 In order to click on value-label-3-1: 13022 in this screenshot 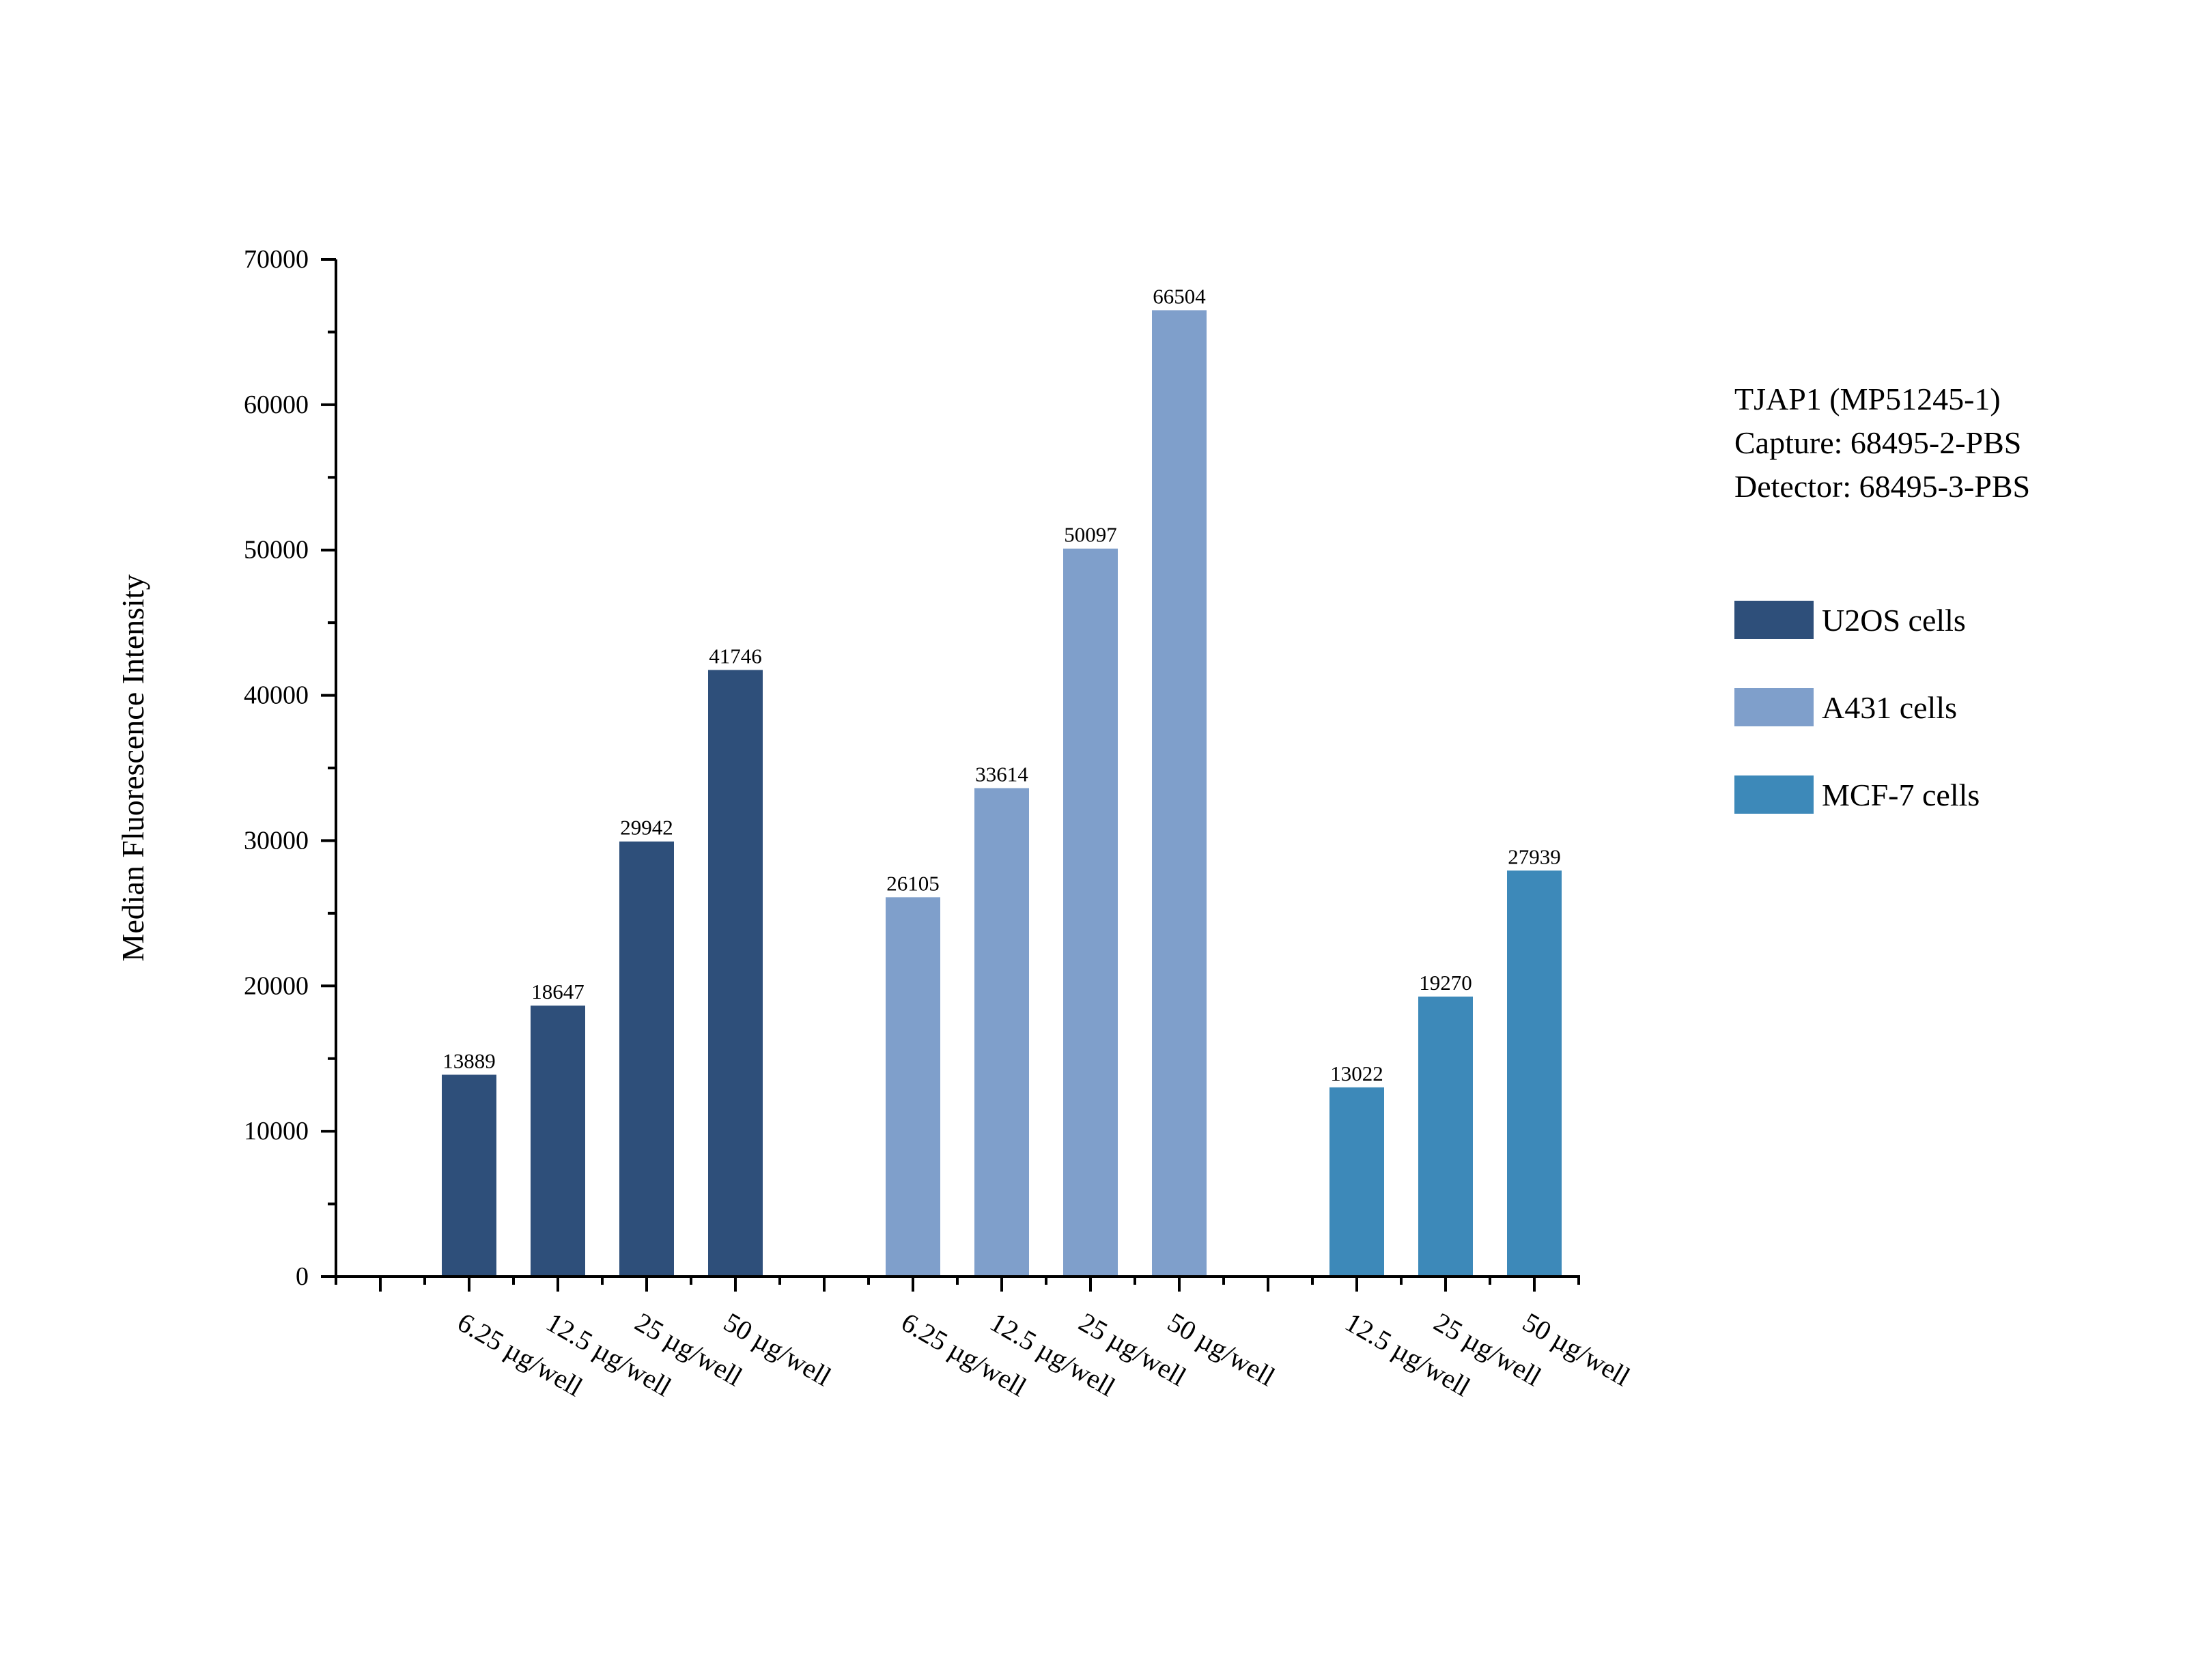, I will do `click(1357, 1073)`.